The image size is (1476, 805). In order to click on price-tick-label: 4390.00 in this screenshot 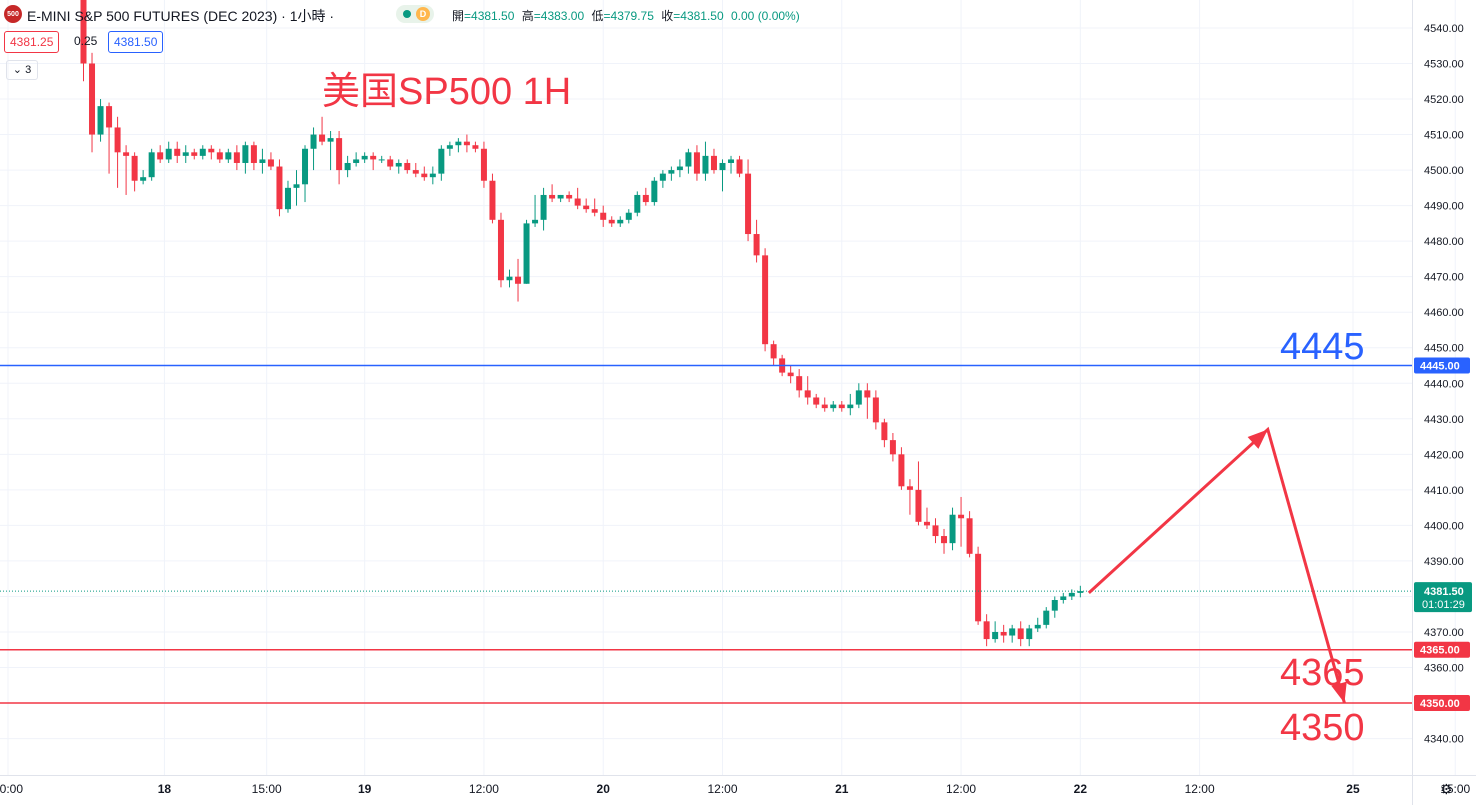, I will do `click(1444, 562)`.